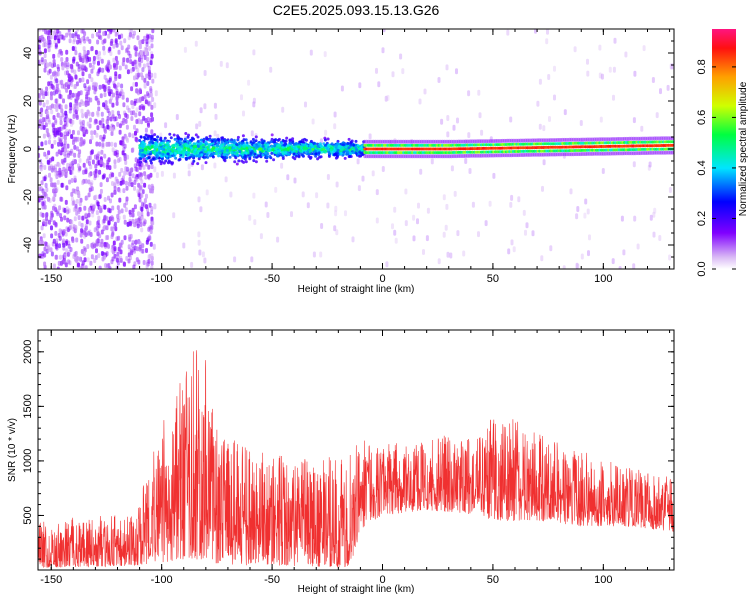  I want to click on x-tick-label: 50, so click(493, 580).